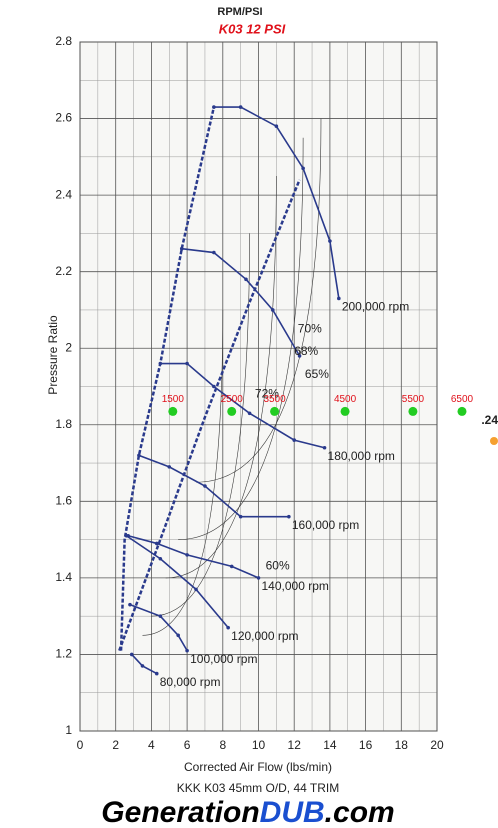  I want to click on x-tick-label: 10, so click(259, 745).